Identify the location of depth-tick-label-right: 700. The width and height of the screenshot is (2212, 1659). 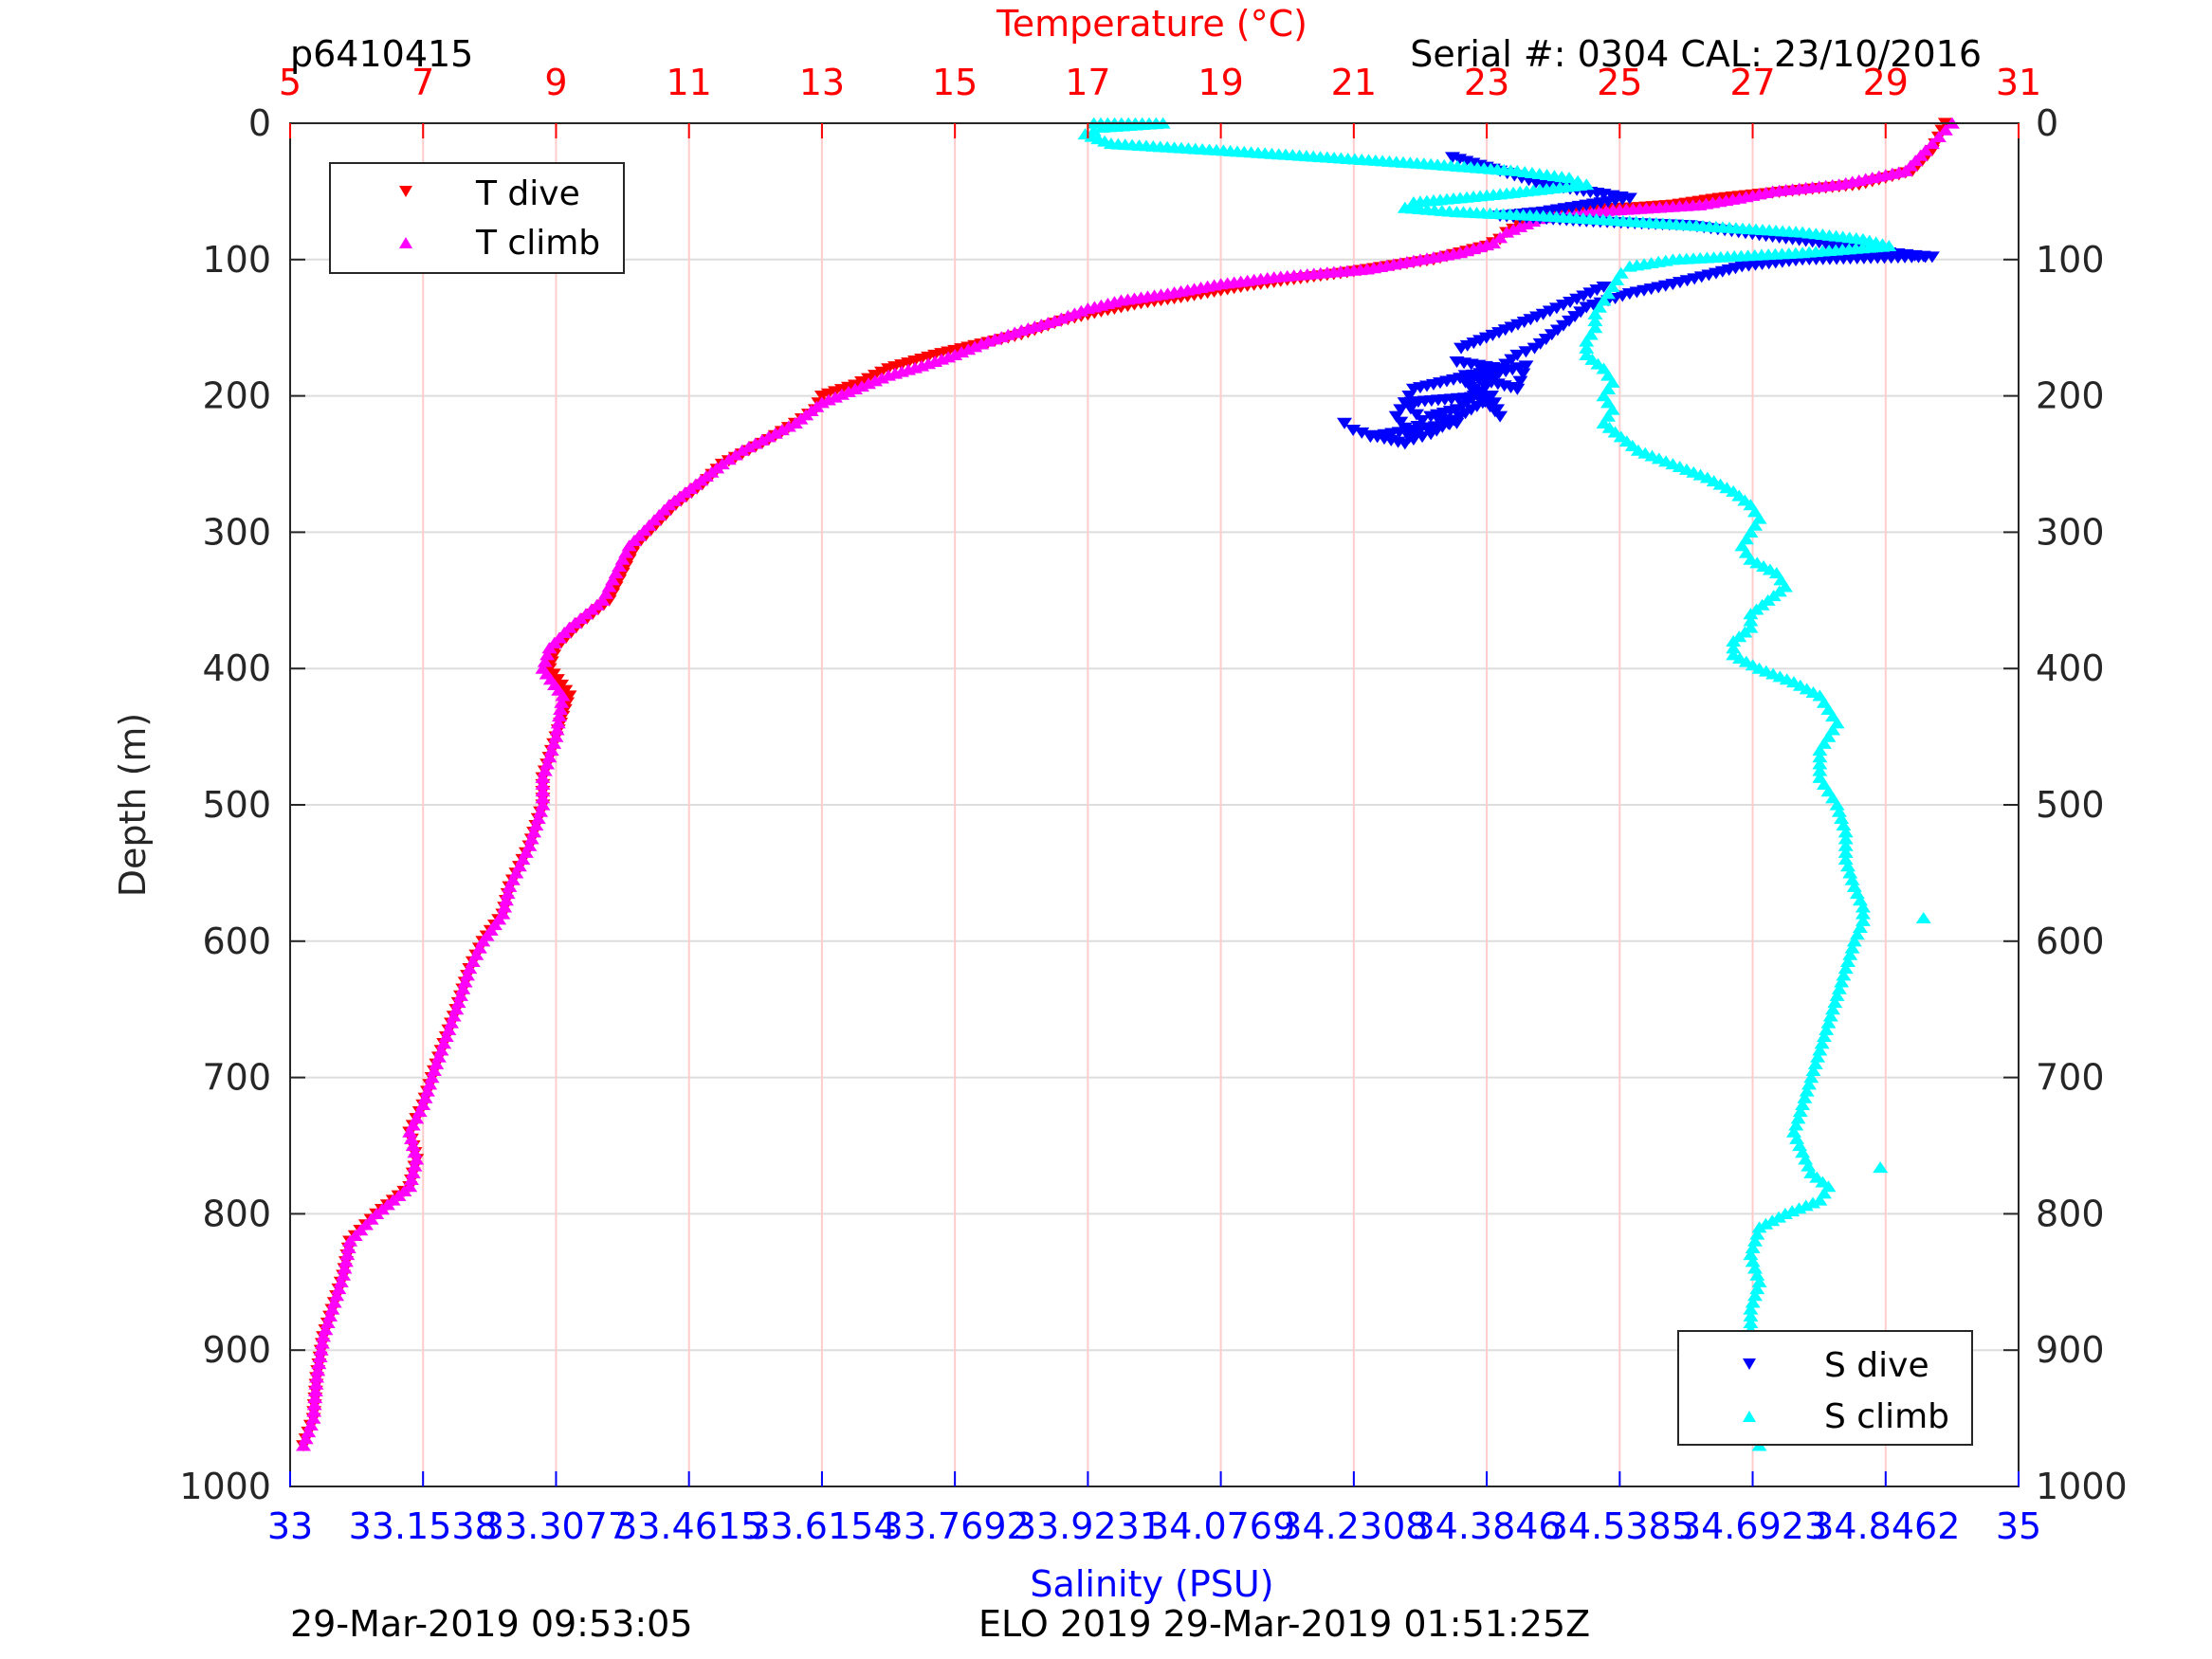
(2070, 1078).